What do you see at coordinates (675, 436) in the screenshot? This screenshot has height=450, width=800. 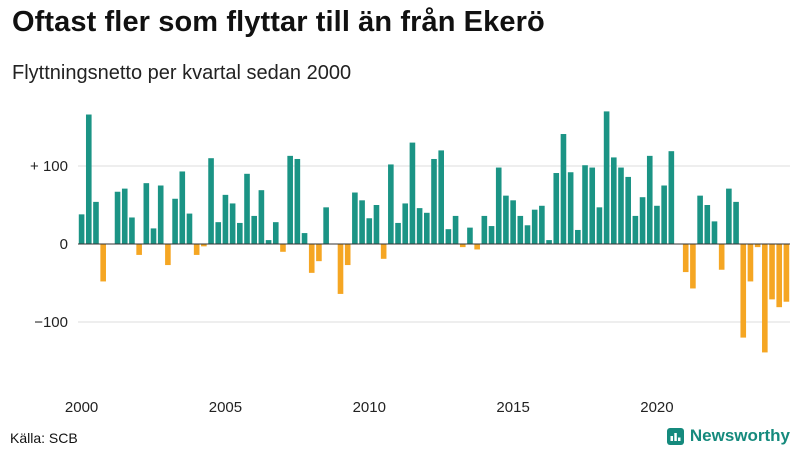 I see `newsworthy-logo-icon` at bounding box center [675, 436].